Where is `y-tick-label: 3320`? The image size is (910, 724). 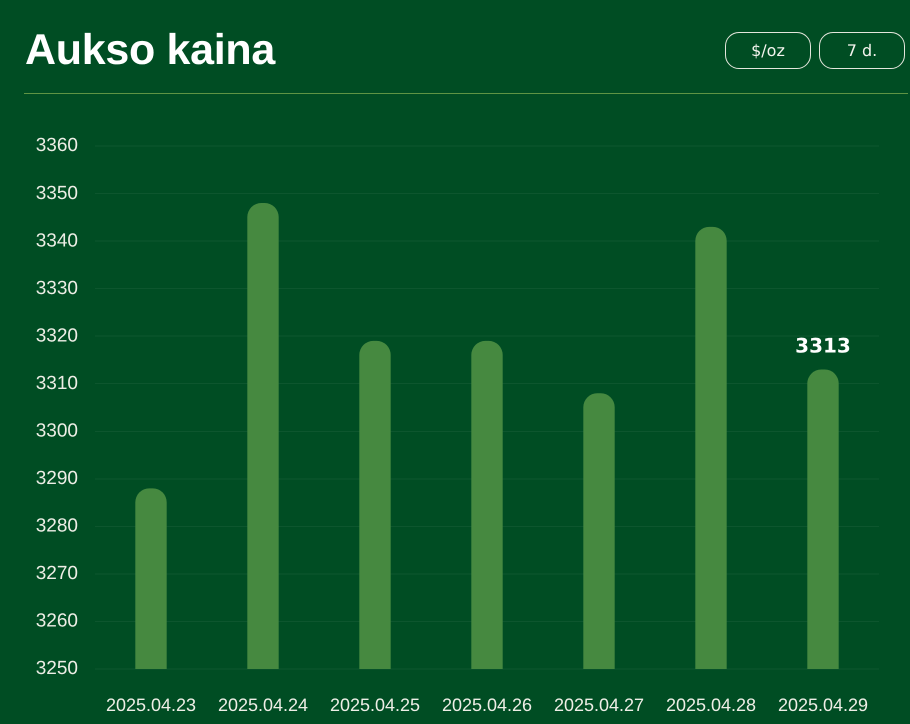 y-tick-label: 3320 is located at coordinates (57, 335).